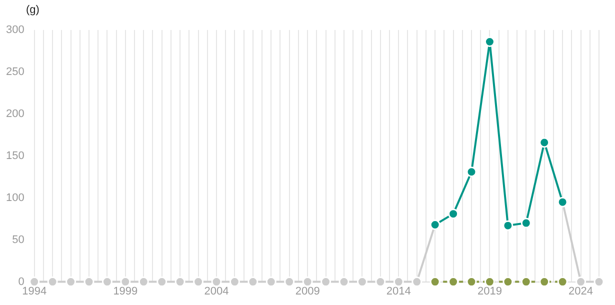 This screenshot has height=305, width=615. I want to click on x-tick-label: 2014, so click(398, 291).